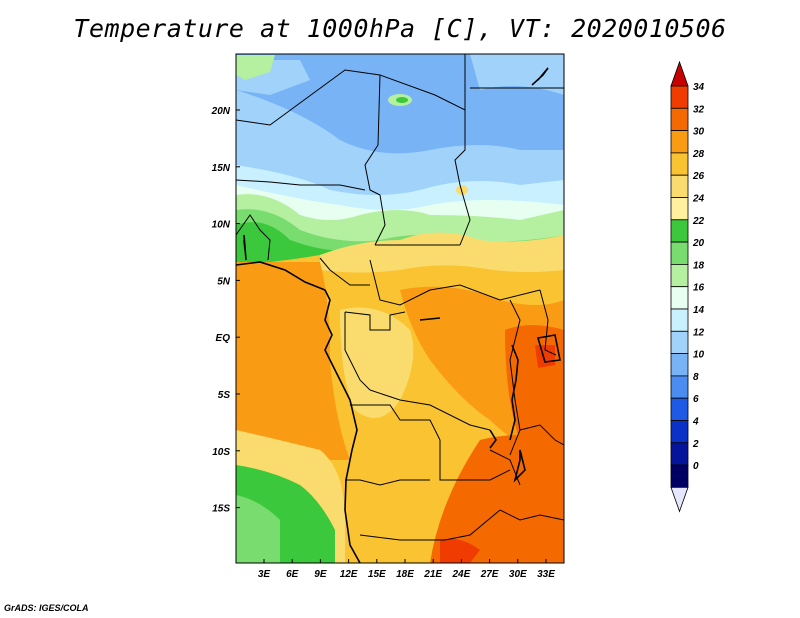 The height and width of the screenshot is (618, 800). I want to click on colorbar-label: 8, so click(696, 377).